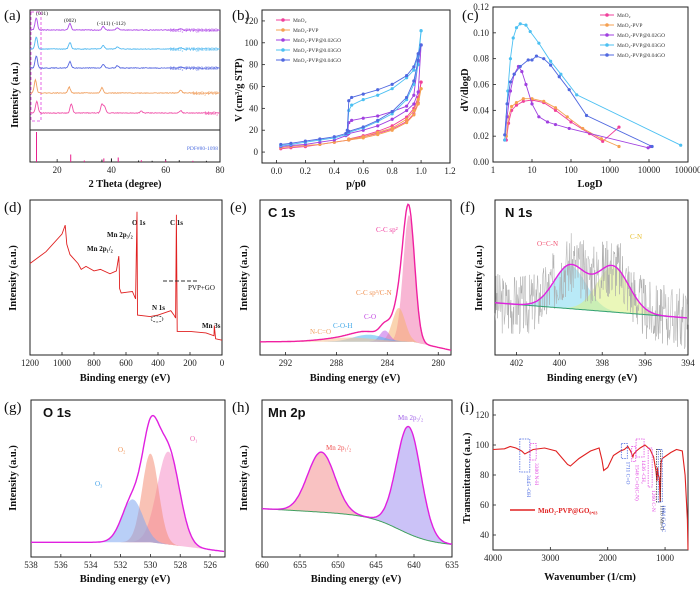  Describe the element at coordinates (125, 378) in the screenshot. I see `d-xlabel: Binding energy (eV)` at that location.